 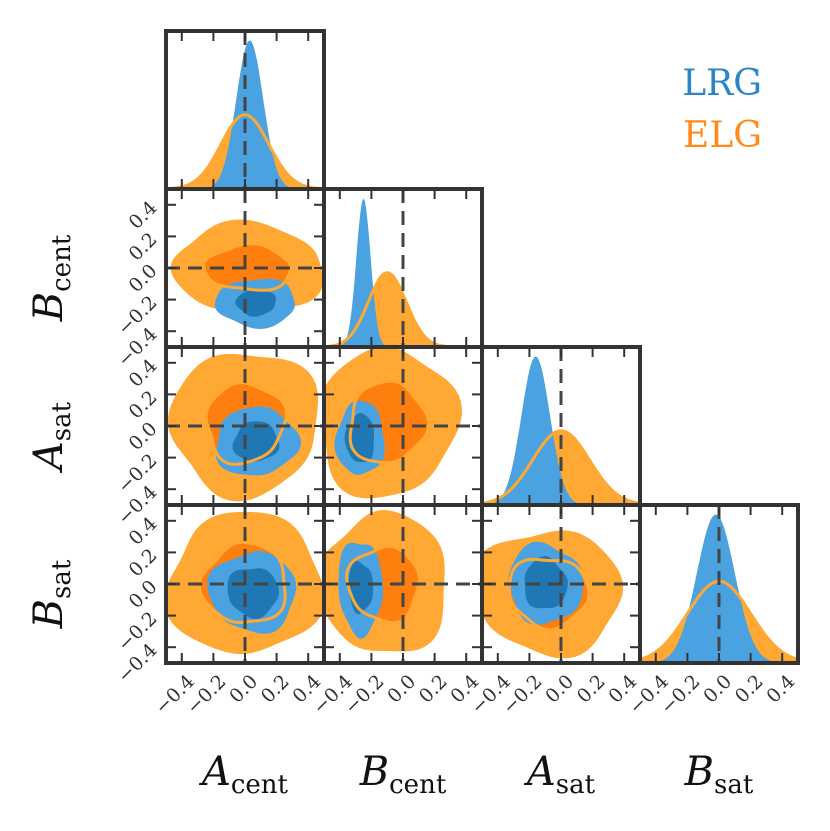 I want to click on x-axis-label-A_cent: Acent, so click(x=243, y=774).